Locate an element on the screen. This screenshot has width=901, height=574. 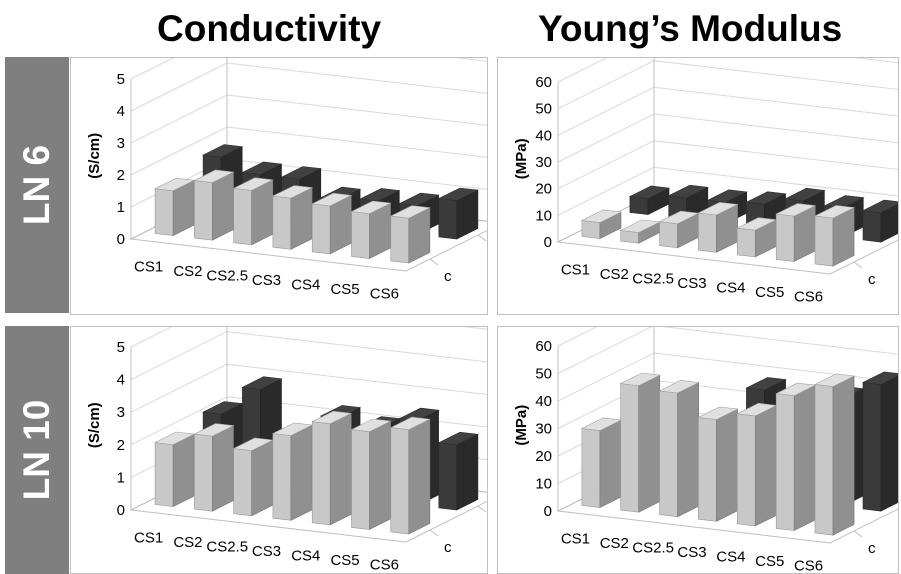
row-label-ln10-text: LN 10 is located at coordinates (36, 450).